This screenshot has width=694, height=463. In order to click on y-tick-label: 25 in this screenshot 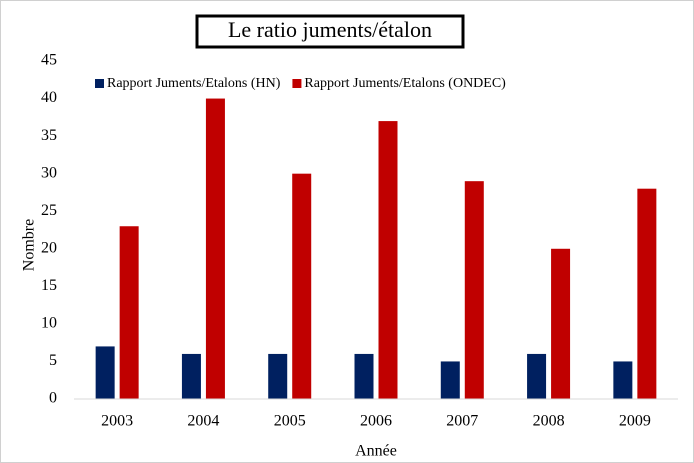, I will do `click(49, 210)`.